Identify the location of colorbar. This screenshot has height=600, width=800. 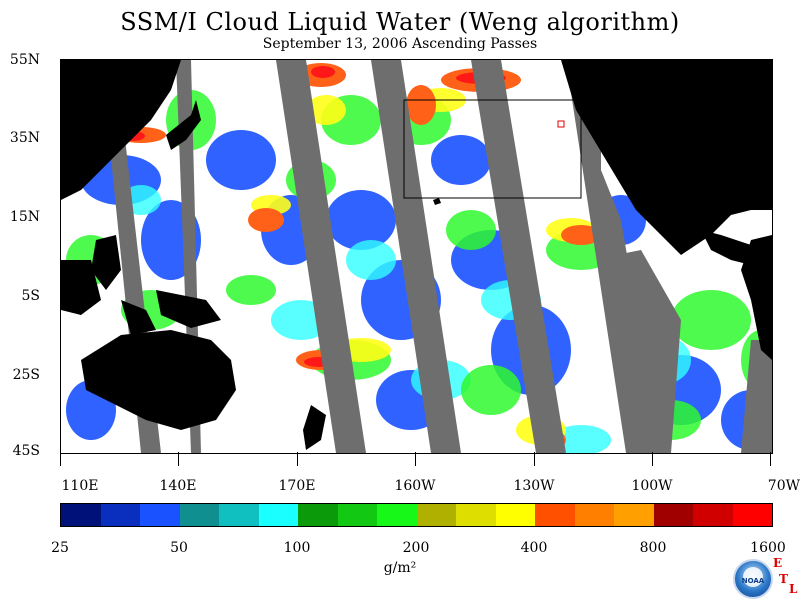
(416, 515).